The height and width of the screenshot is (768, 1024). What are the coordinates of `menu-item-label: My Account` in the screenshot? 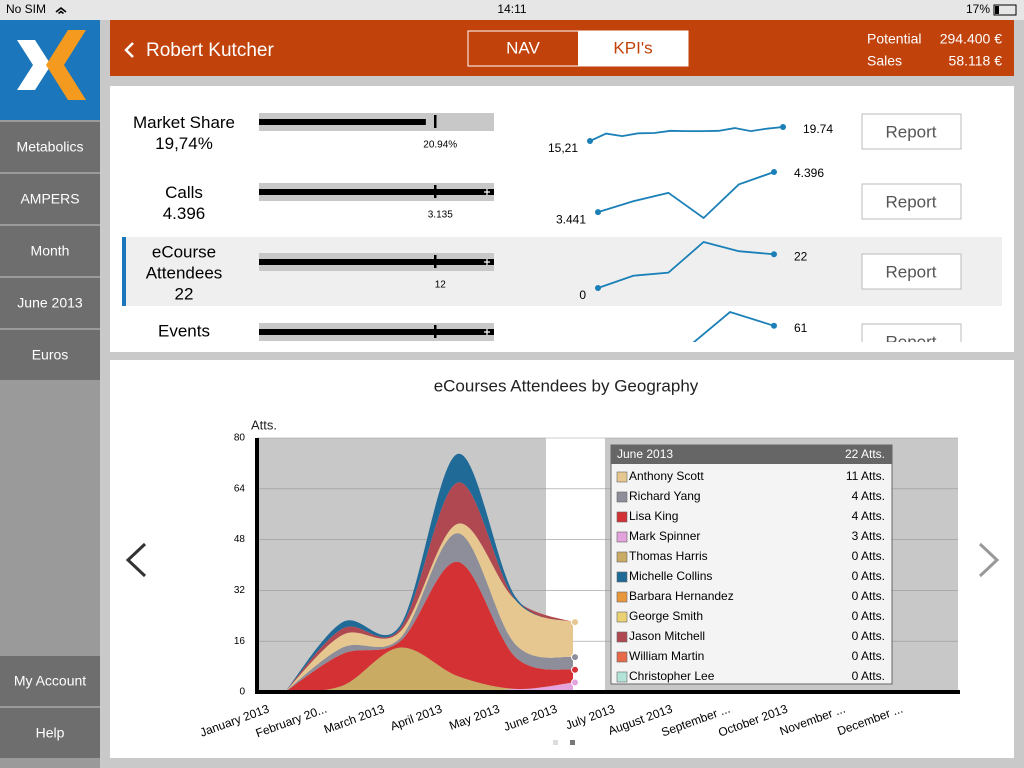 It's located at (50, 681).